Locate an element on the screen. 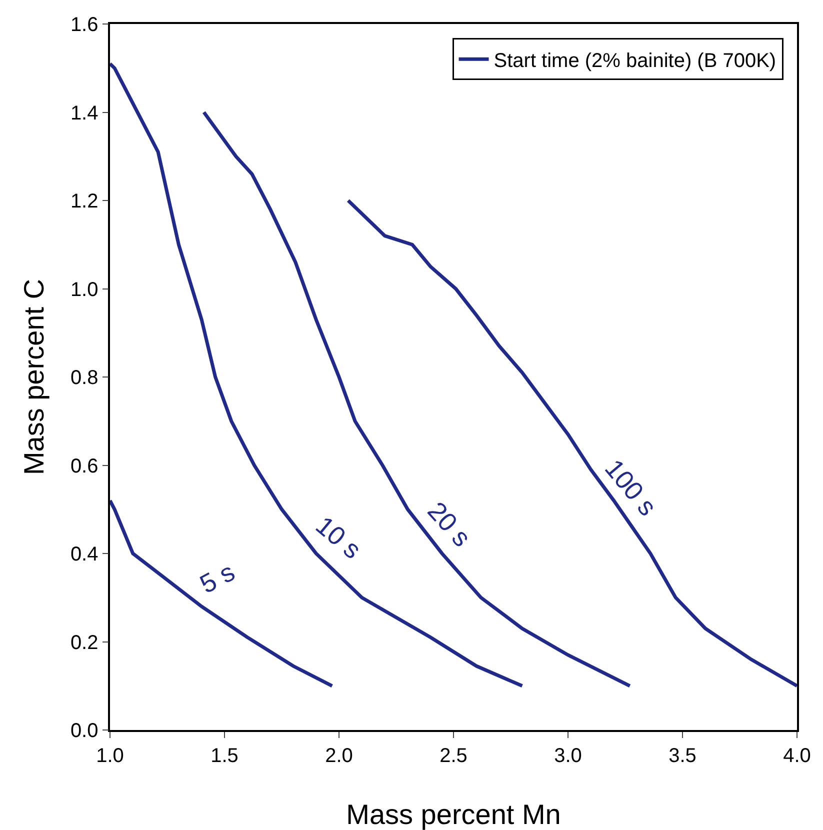  x-tick-label: 3.0 is located at coordinates (568, 755).